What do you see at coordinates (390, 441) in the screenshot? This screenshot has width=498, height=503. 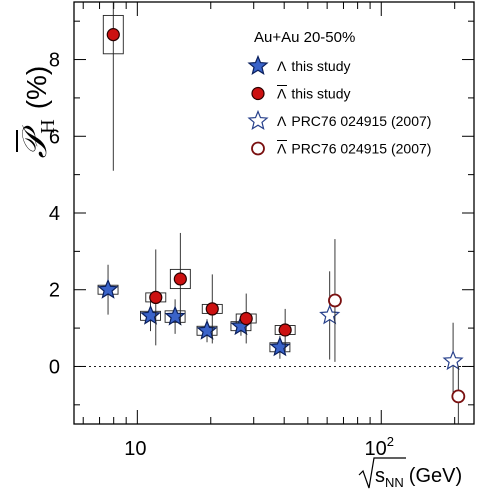 I see `x-tick-exponent: 2` at bounding box center [390, 441].